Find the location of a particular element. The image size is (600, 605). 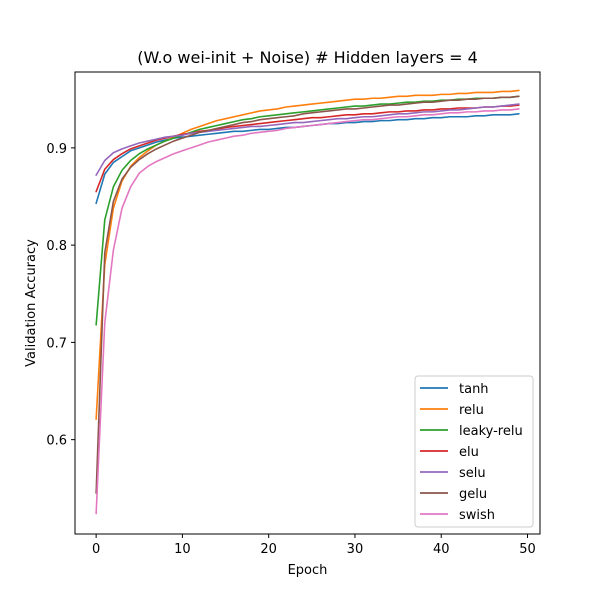

y-tick-label: 0.8 is located at coordinates (56, 246).